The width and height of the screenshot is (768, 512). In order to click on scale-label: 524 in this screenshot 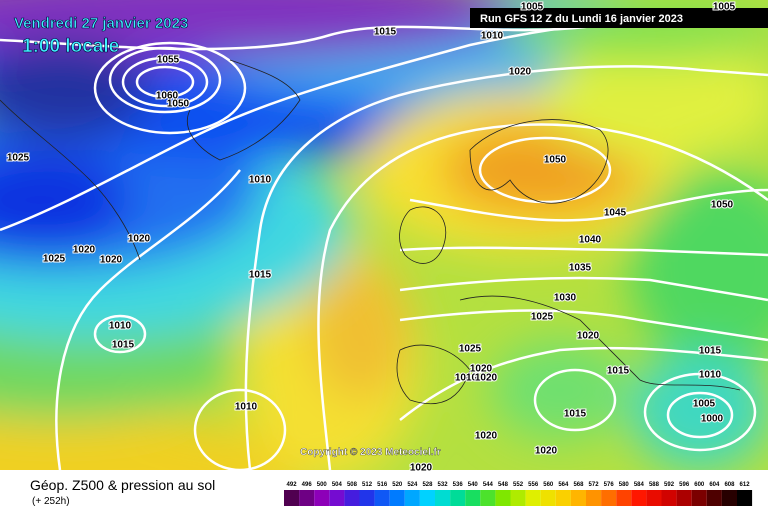, I will do `click(412, 485)`.